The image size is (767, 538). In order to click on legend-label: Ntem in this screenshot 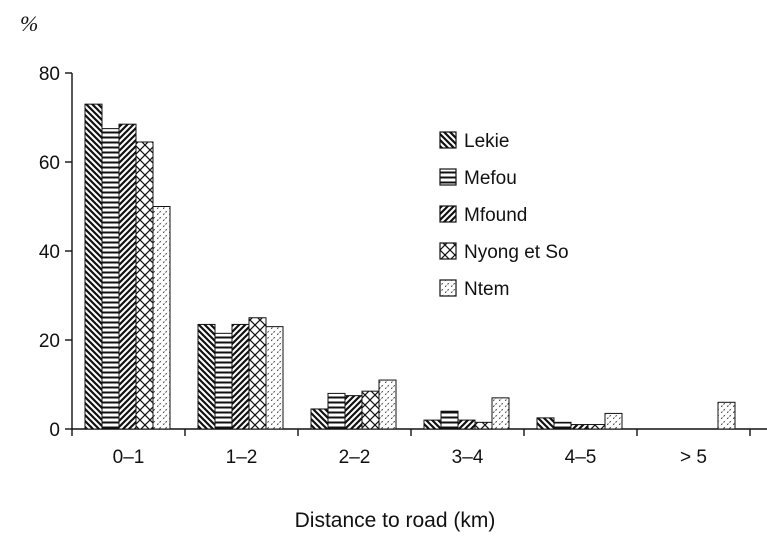, I will do `click(486, 289)`.